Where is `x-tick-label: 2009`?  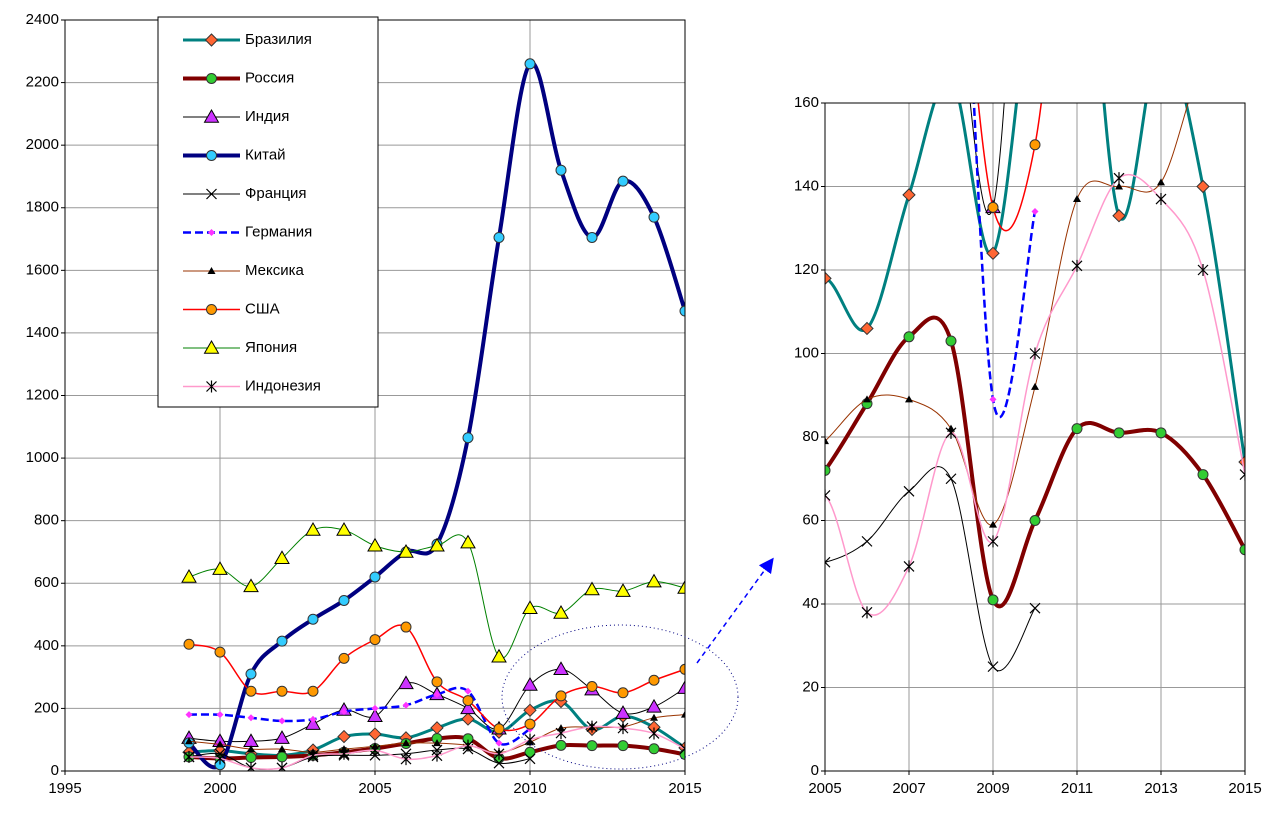
x-tick-label: 2009 is located at coordinates (992, 788).